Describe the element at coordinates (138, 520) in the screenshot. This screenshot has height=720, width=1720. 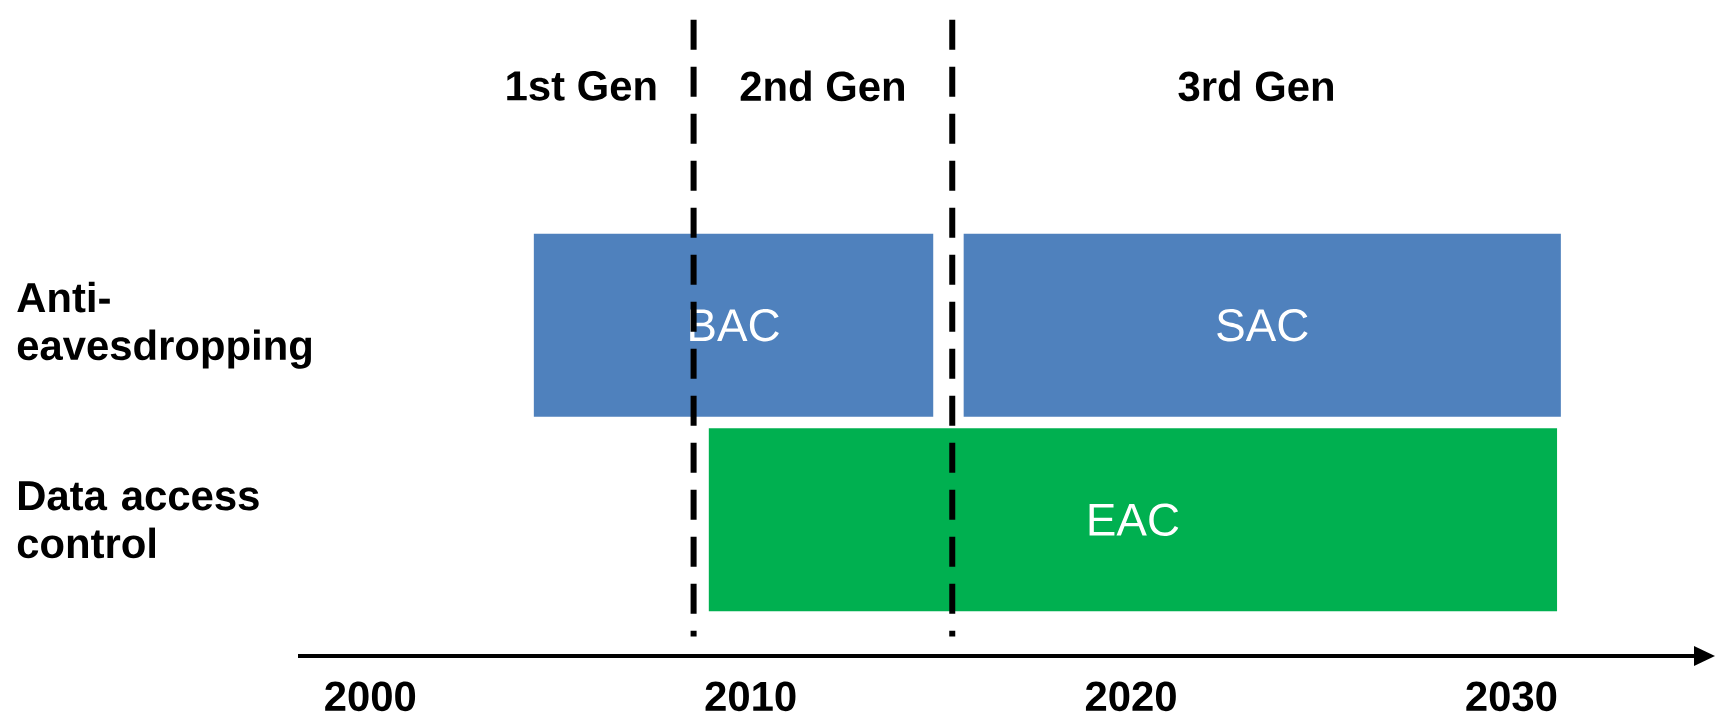
I see `y-tick-label: Data access control` at that location.